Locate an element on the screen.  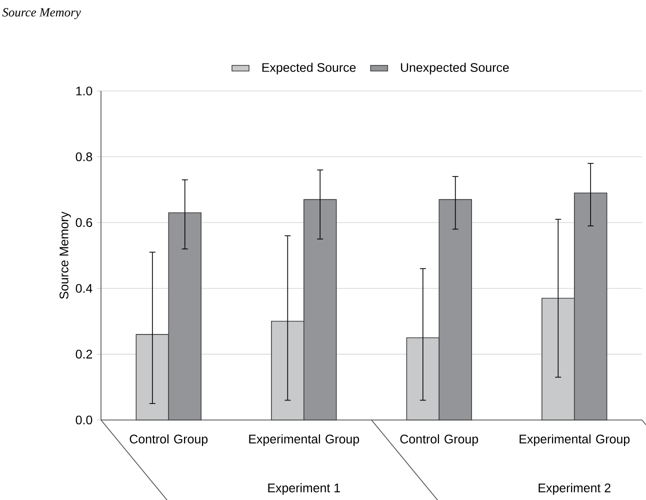
y-tick-label: 1.0 is located at coordinates (84, 91).